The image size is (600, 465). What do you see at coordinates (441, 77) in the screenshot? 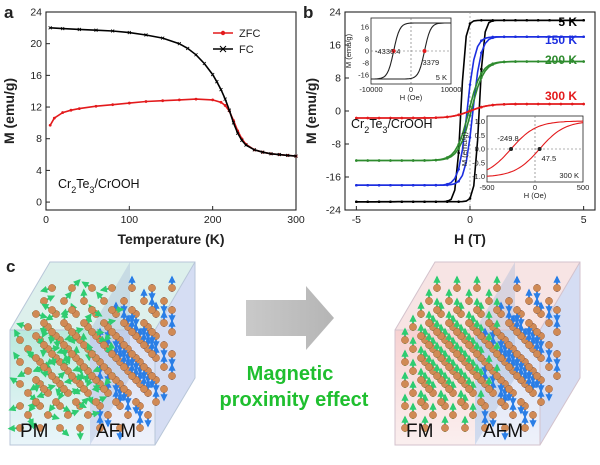
I see `inset-temp-label: 5 K` at bounding box center [441, 77].